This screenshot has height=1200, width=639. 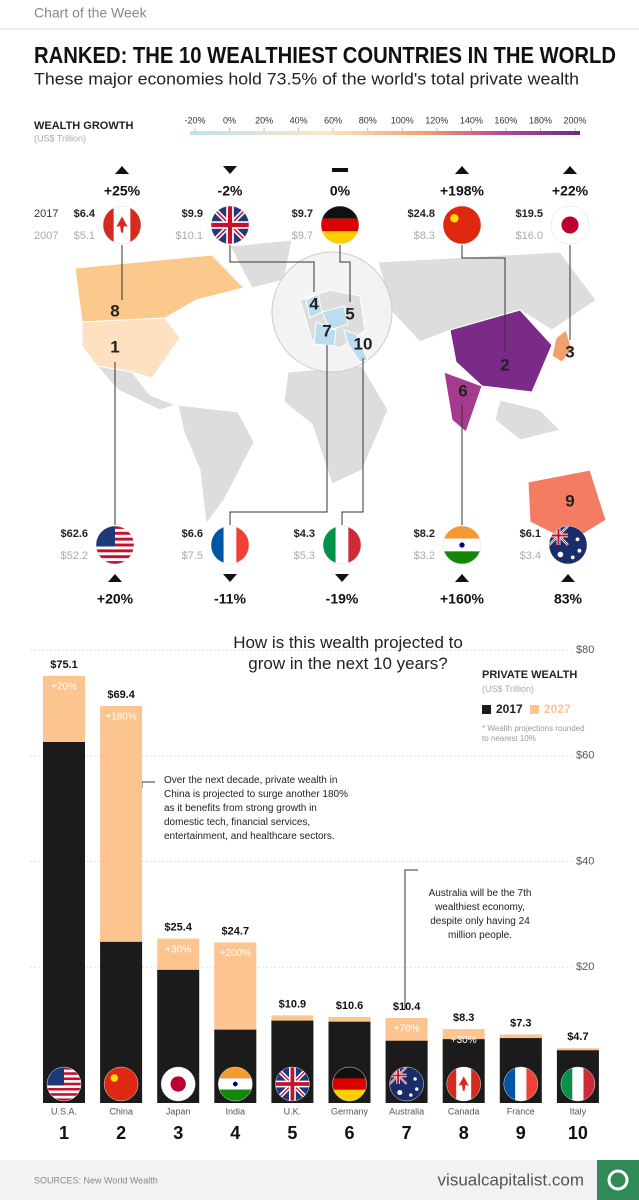 I want to click on growth-label: +160%, so click(x=462, y=599).